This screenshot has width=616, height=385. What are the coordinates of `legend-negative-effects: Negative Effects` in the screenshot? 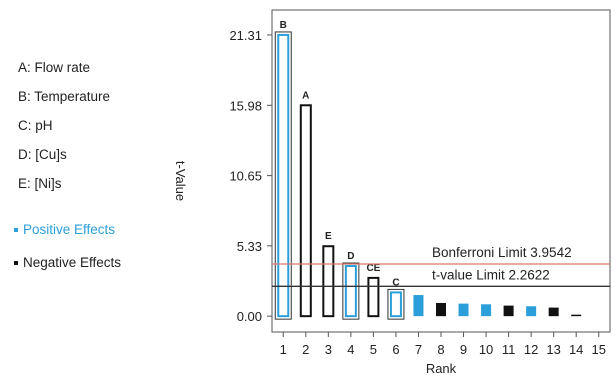 It's located at (67, 262).